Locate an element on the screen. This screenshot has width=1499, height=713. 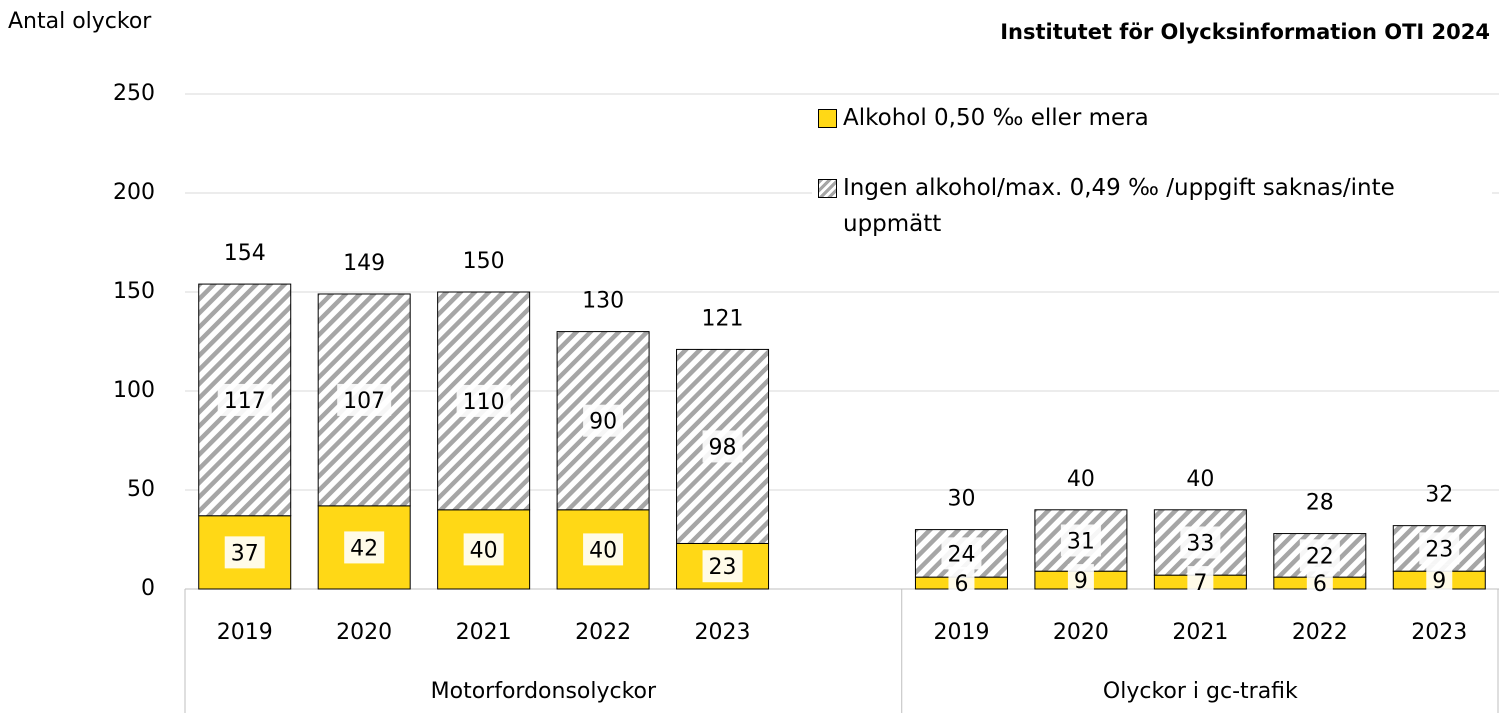
total-label: 28 is located at coordinates (1320, 503).